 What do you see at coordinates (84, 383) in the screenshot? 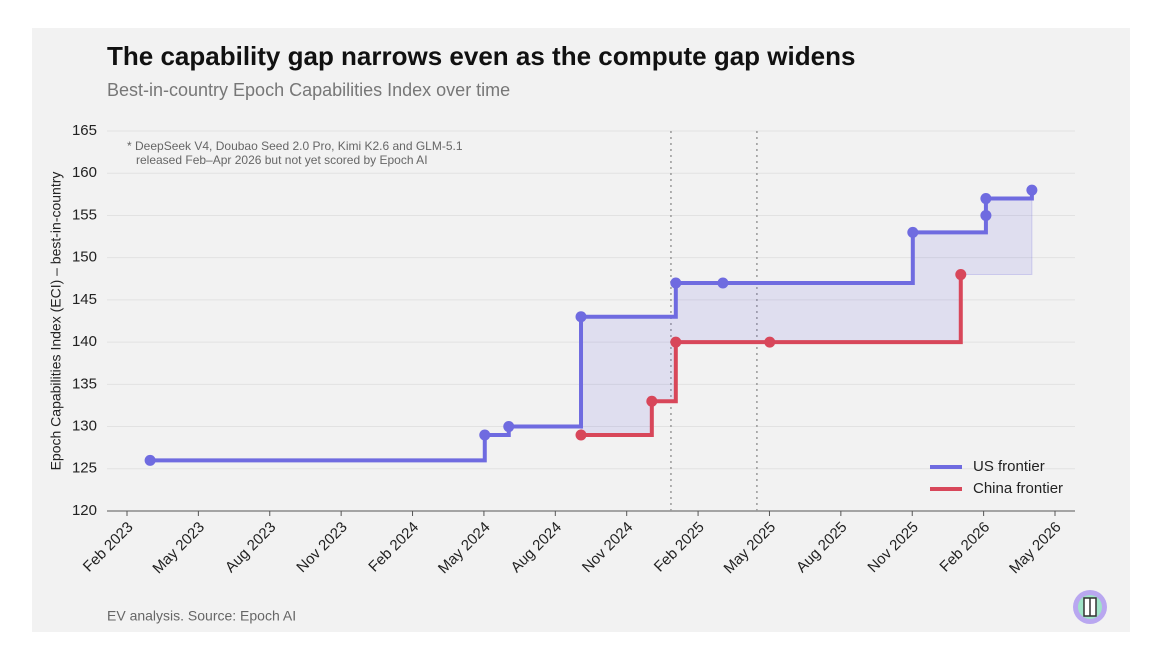
I see `y-tick-label: 135` at bounding box center [84, 383].